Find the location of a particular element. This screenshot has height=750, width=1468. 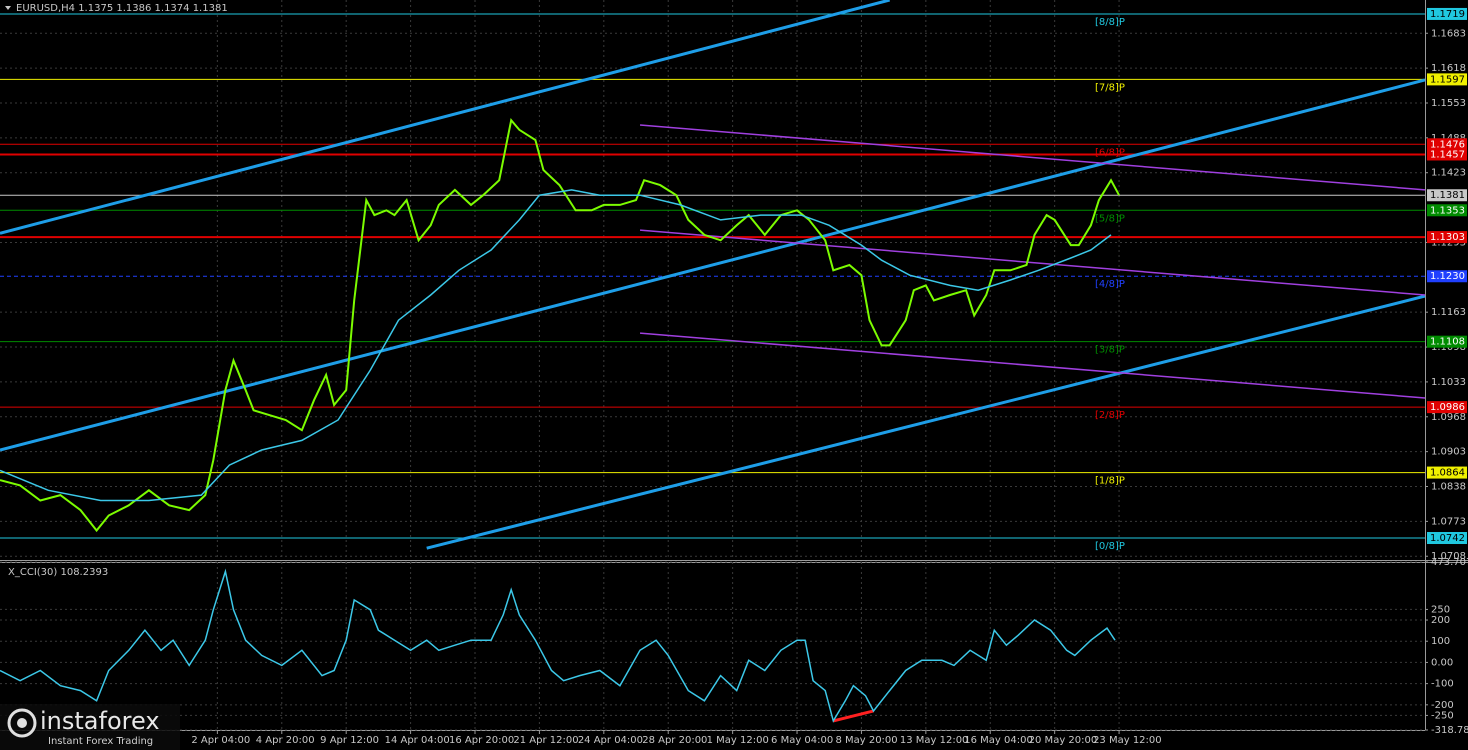

level-label: [8/8]P is located at coordinates (1110, 22).